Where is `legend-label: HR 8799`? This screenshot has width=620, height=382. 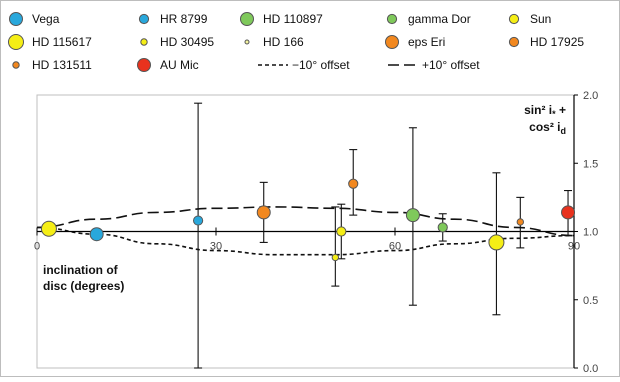
legend-label: HR 8799 is located at coordinates (184, 19).